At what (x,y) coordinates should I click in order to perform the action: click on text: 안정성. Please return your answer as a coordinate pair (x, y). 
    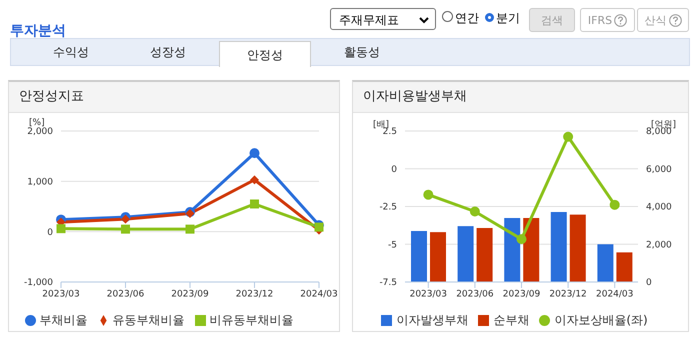
    Looking at the image, I should click on (265, 54).